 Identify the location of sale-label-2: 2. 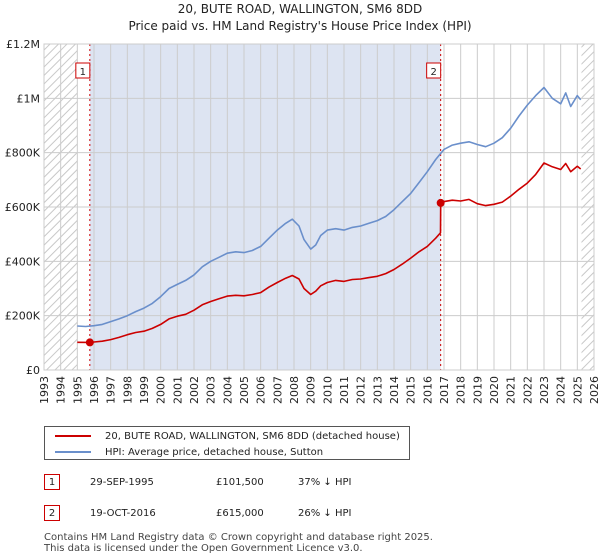
(433, 72).